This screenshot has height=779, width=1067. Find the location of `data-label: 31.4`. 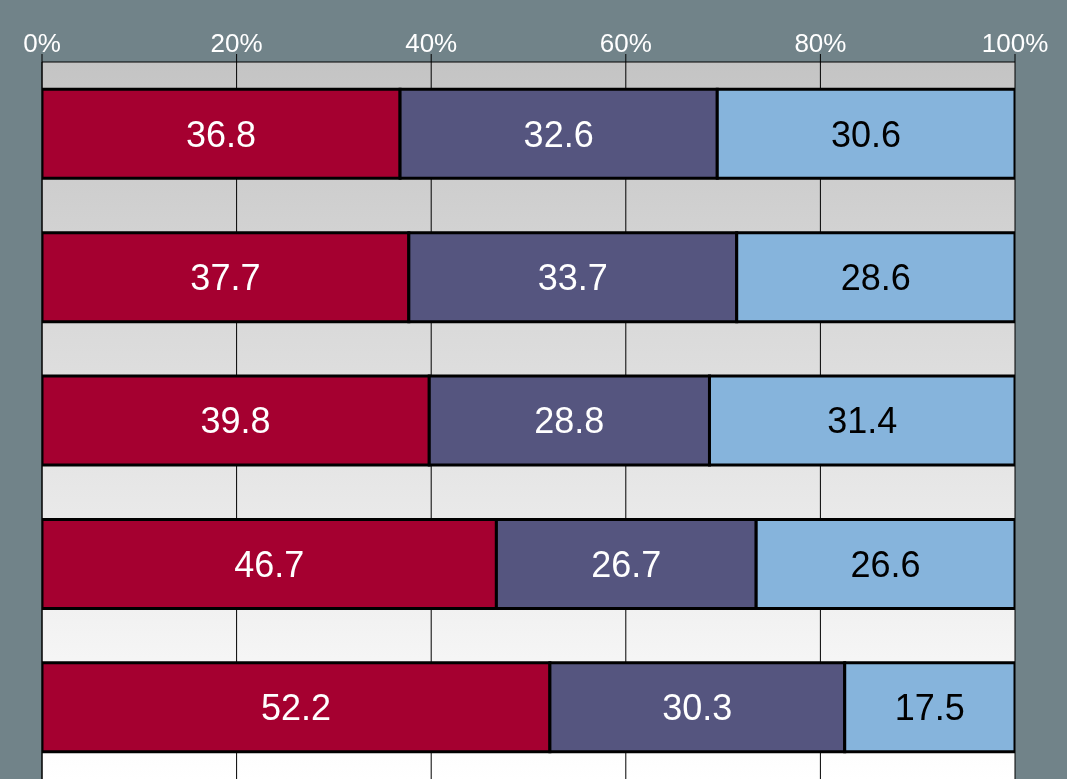

data-label: 31.4 is located at coordinates (862, 421).